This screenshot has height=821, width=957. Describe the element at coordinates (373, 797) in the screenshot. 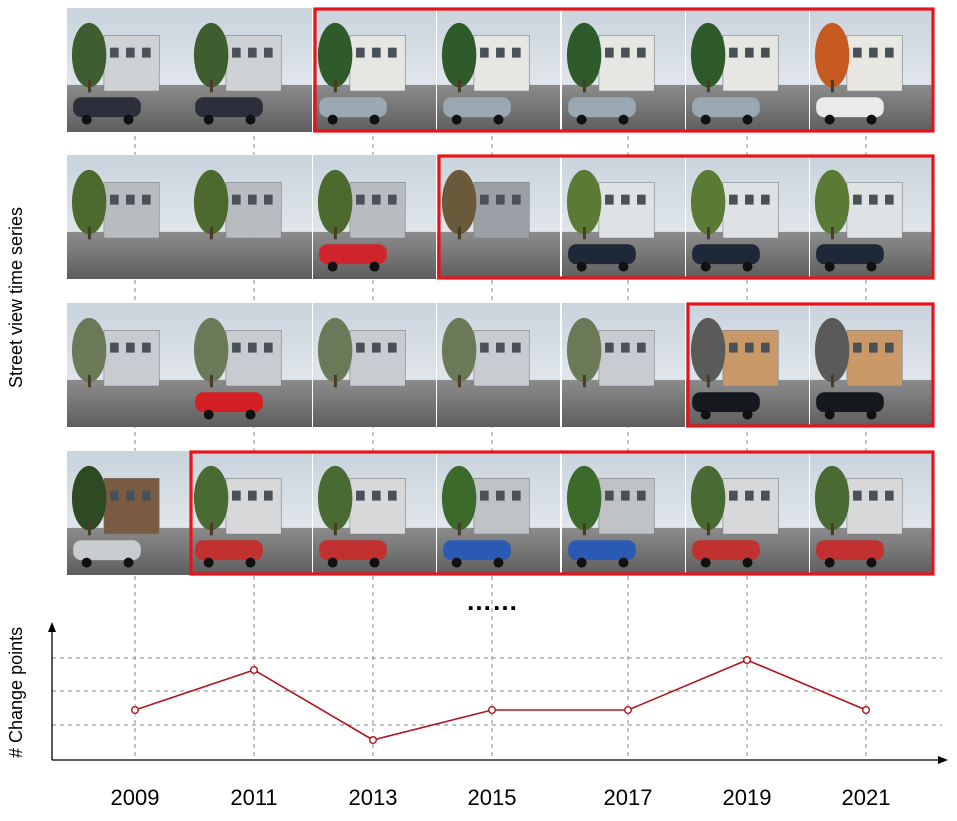

I see `x-tick-label-2013: 2013` at that location.